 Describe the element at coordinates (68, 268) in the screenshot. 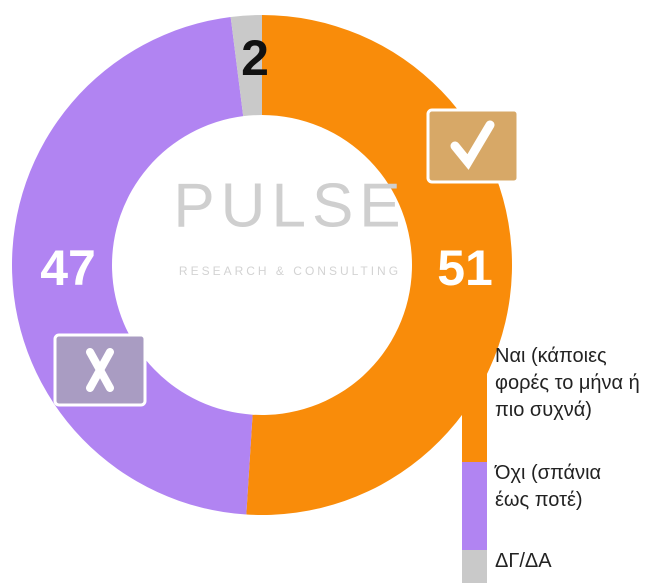

I see `value-label: 47` at that location.